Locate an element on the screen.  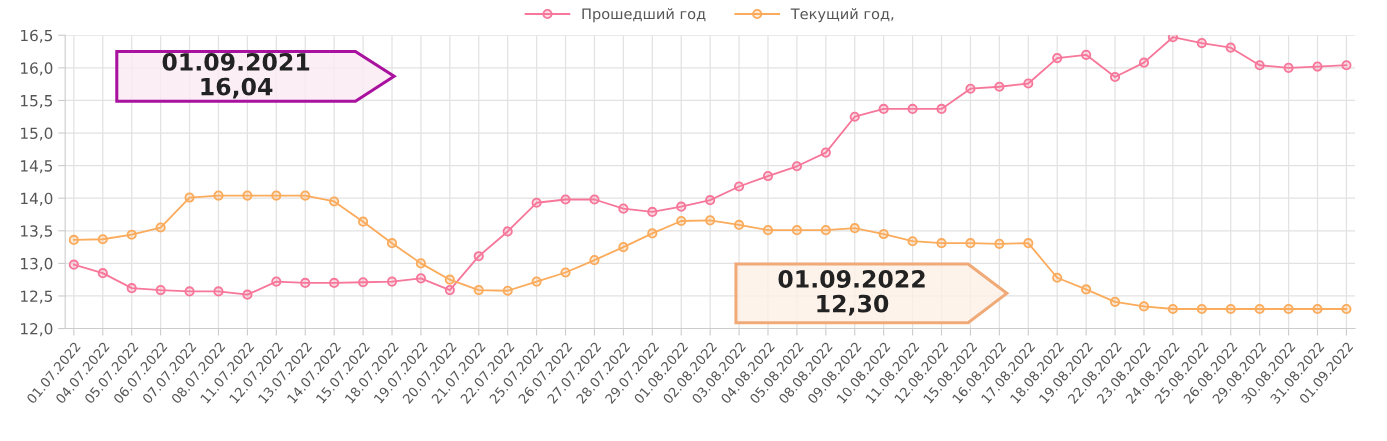
y-tick-label: 16,5 is located at coordinates (37, 36).